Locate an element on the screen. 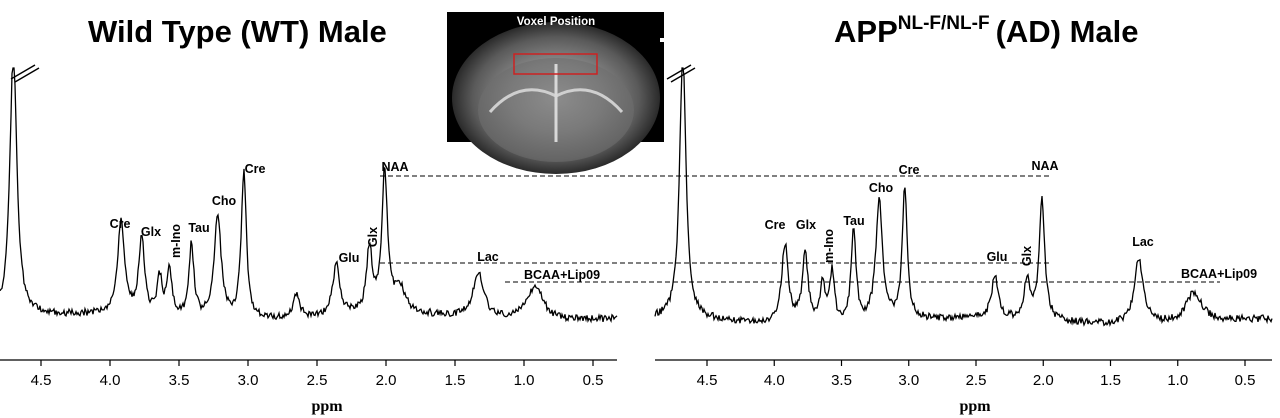  ad-title-suffix: (AD) Male is located at coordinates (1067, 31).